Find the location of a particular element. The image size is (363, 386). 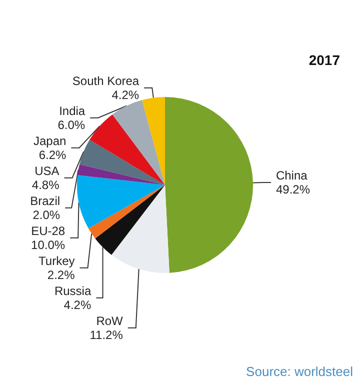

data-label: 2.0% is located at coordinates (46, 215).